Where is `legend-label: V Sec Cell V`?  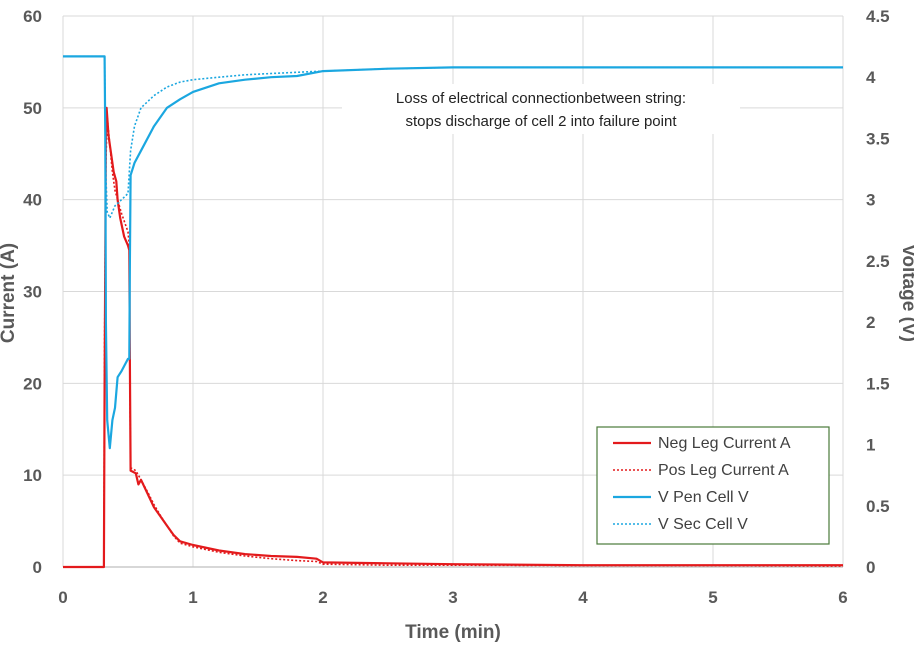
legend-label: V Sec Cell V is located at coordinates (703, 524).